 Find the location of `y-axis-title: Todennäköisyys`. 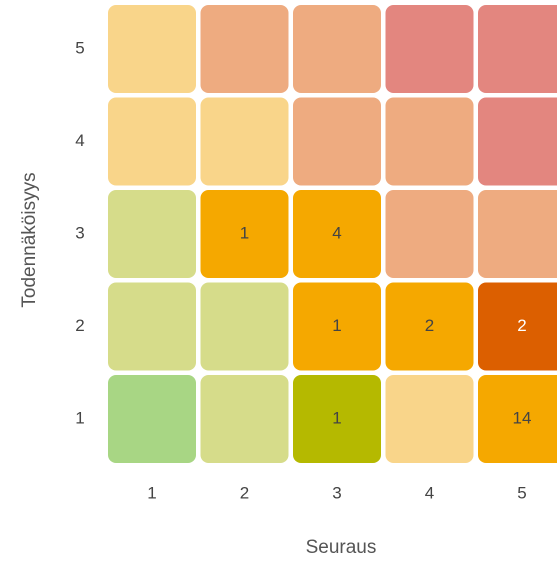

y-axis-title: Todennäköisyys is located at coordinates (29, 239).